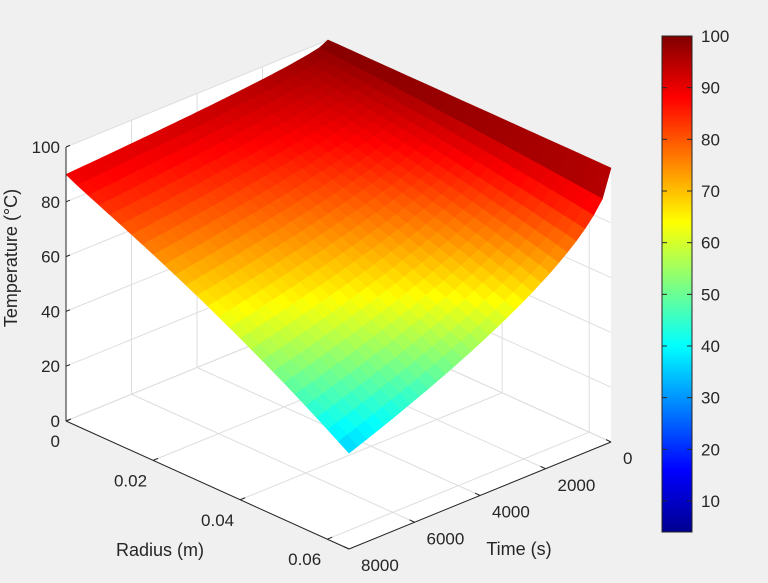  What do you see at coordinates (380, 565) in the screenshot?
I see `y-tick-label: 8000` at bounding box center [380, 565].